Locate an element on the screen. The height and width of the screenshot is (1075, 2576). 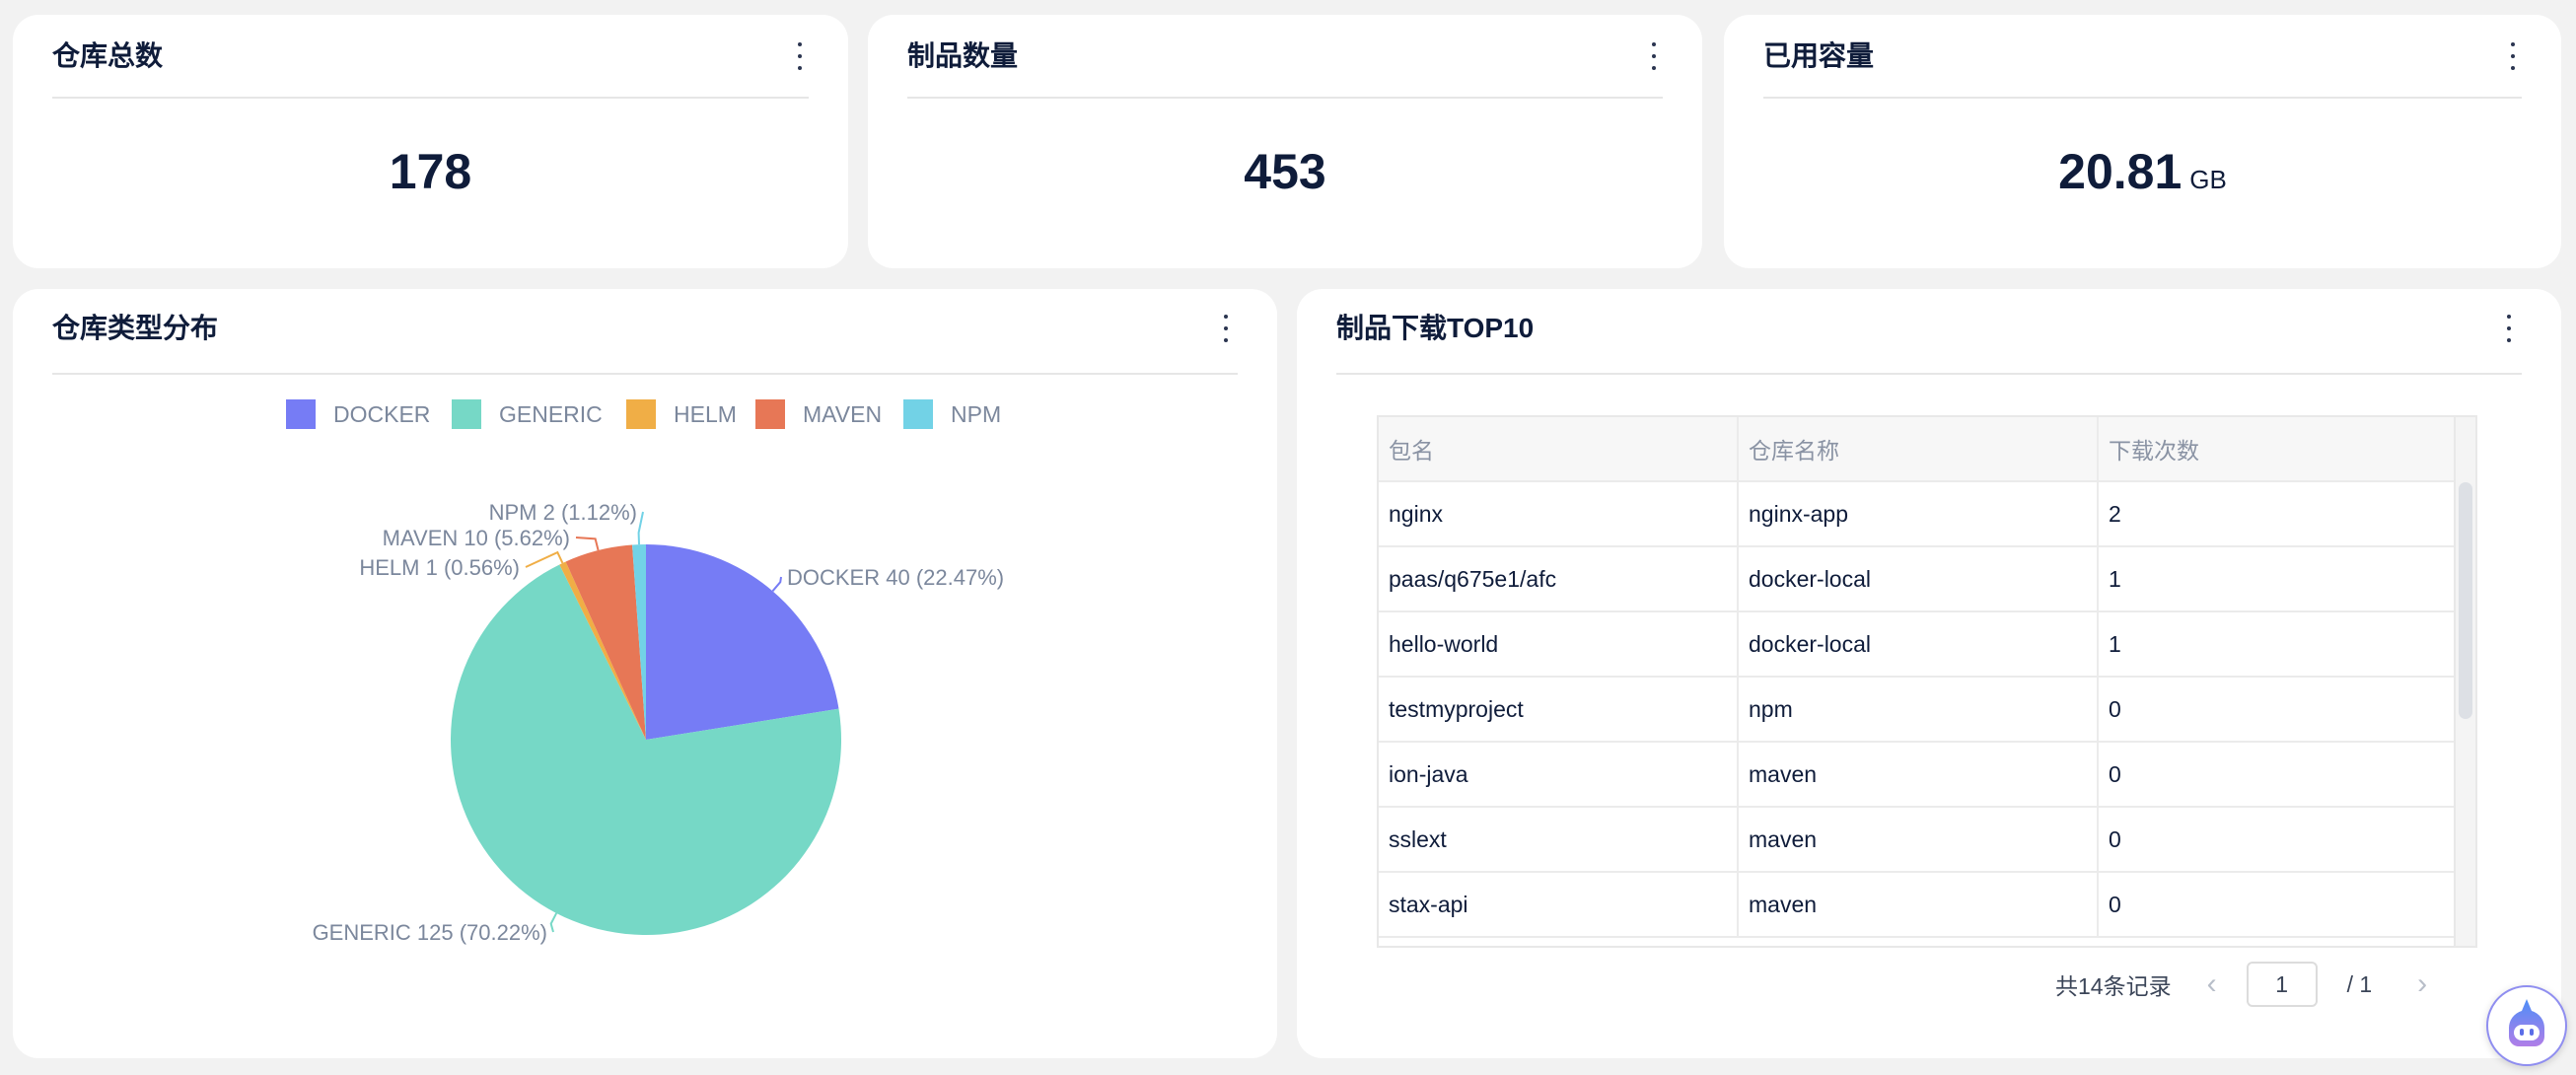
stat-value: 20.81 GB is located at coordinates (2142, 171).